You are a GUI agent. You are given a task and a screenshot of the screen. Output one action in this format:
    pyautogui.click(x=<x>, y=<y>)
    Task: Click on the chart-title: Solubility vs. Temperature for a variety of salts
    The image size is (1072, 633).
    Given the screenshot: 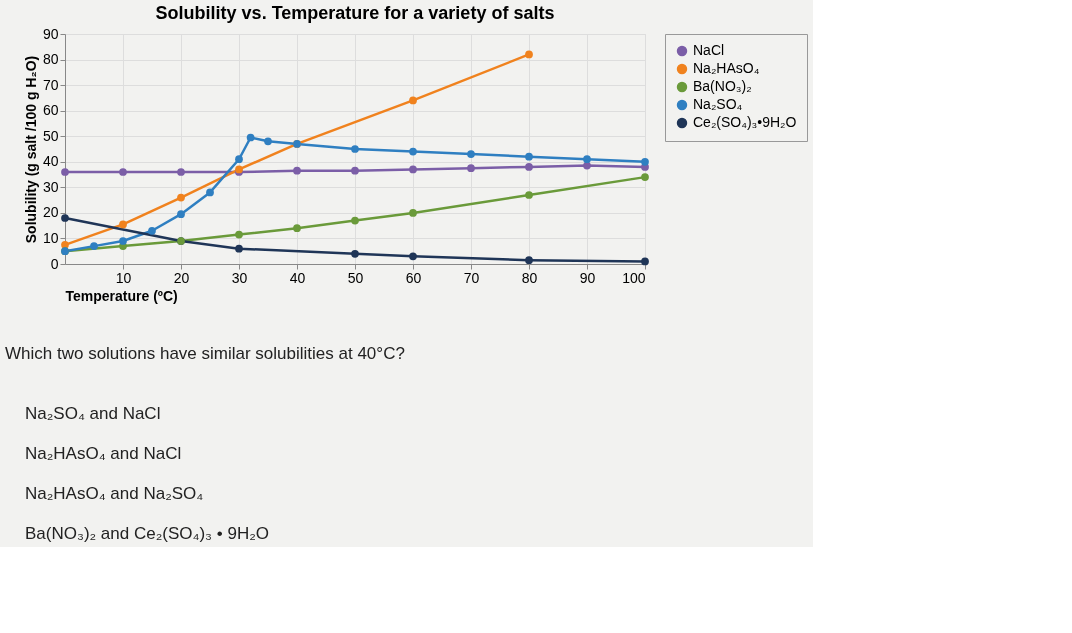 What is the action you would take?
    pyautogui.click(x=355, y=13)
    